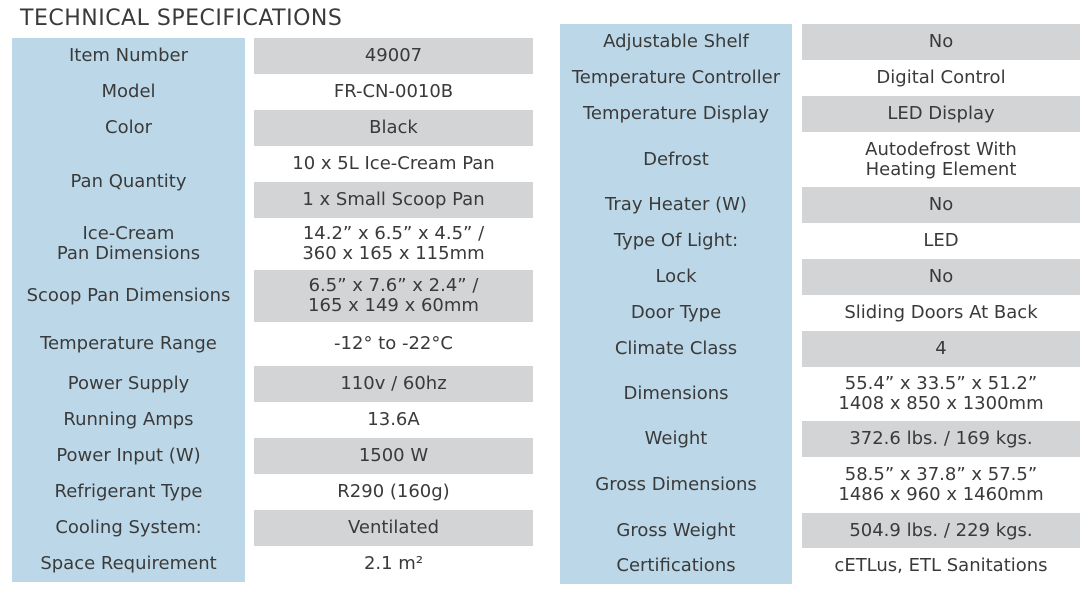 This screenshot has width=1092, height=593. Describe the element at coordinates (676, 438) in the screenshot. I see `spec-label: Weight` at that location.